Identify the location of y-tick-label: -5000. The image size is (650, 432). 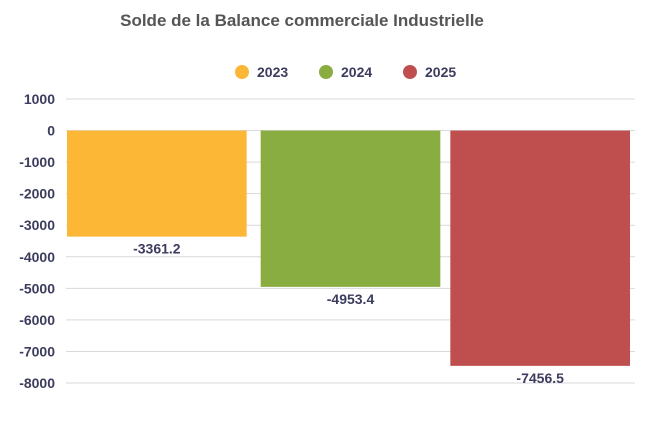
(37, 288).